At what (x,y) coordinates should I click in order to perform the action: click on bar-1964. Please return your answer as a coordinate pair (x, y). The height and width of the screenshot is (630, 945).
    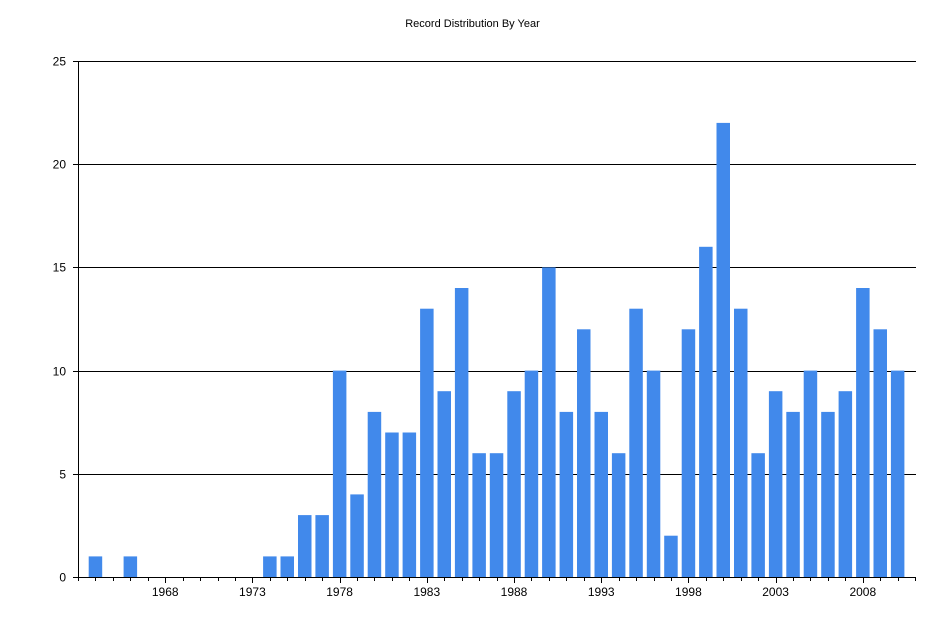
    Looking at the image, I should click on (95, 566).